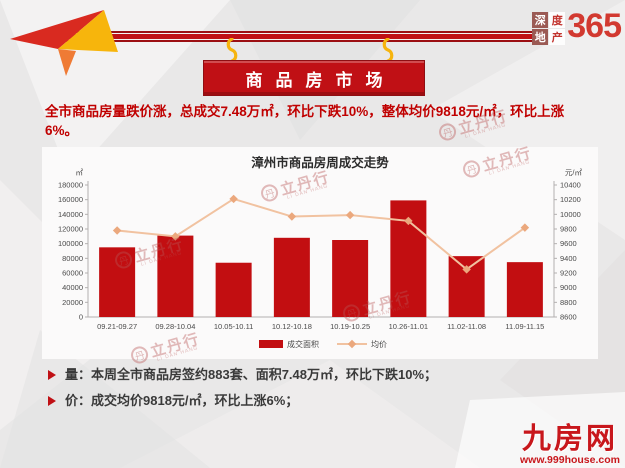 The height and width of the screenshot is (468, 625). What do you see at coordinates (72, 258) in the screenshot?
I see `svg-text: 80000` at bounding box center [72, 258].